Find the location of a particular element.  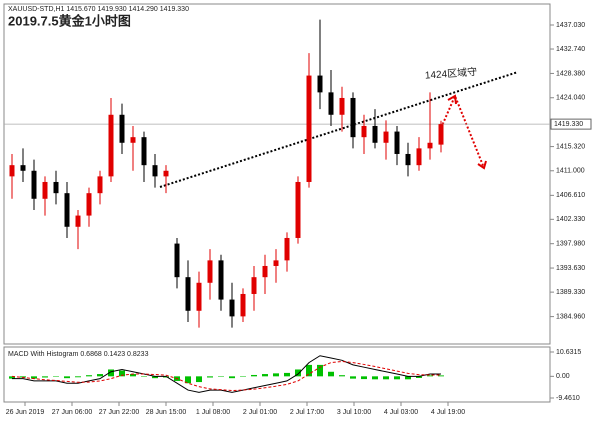

x-tick-label: 4 Jul 19:00 is located at coordinates (448, 412).